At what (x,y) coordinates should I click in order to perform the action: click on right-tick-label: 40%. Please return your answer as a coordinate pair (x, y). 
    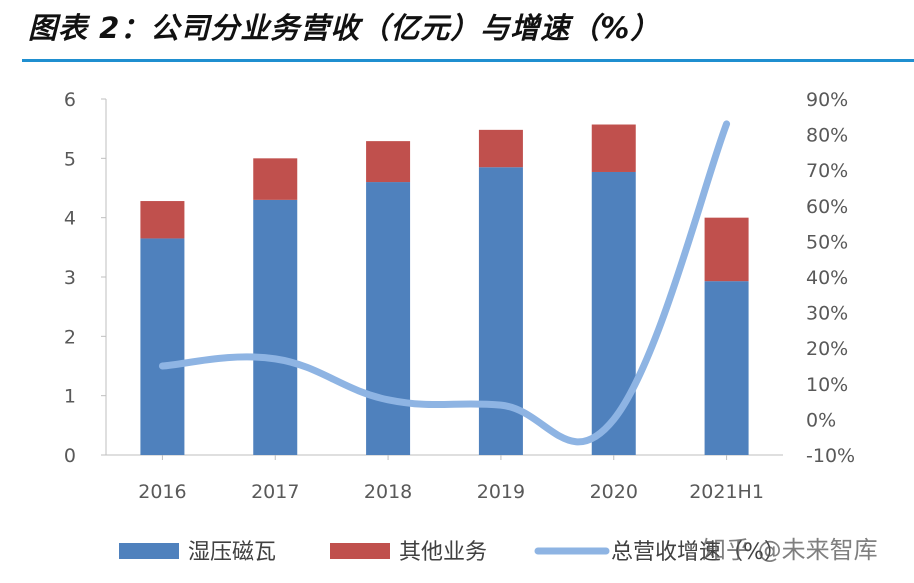
    Looking at the image, I should click on (827, 278).